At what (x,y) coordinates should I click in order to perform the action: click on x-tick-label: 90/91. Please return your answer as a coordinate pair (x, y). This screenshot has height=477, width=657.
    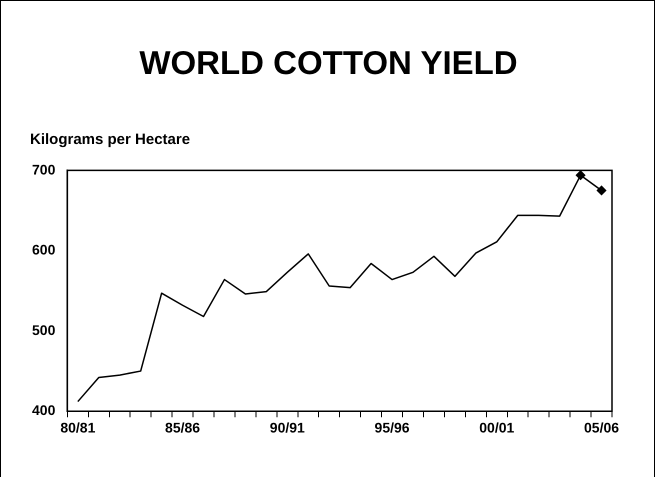
    Looking at the image, I should click on (288, 427).